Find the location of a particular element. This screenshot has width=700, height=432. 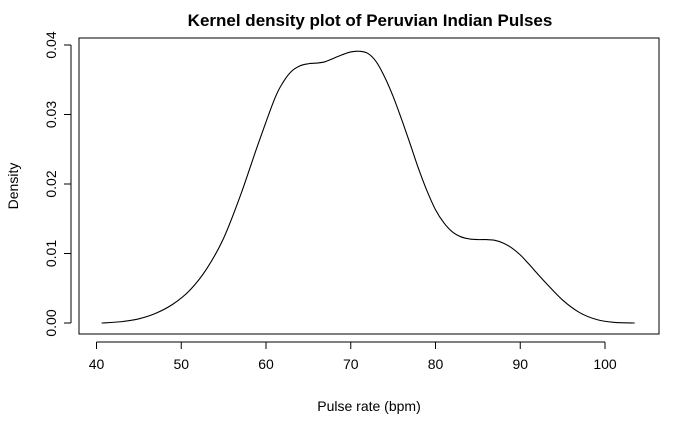

y-axis: 0.00 0.01 0.02 0.03 0.04 is located at coordinates (57, 184).